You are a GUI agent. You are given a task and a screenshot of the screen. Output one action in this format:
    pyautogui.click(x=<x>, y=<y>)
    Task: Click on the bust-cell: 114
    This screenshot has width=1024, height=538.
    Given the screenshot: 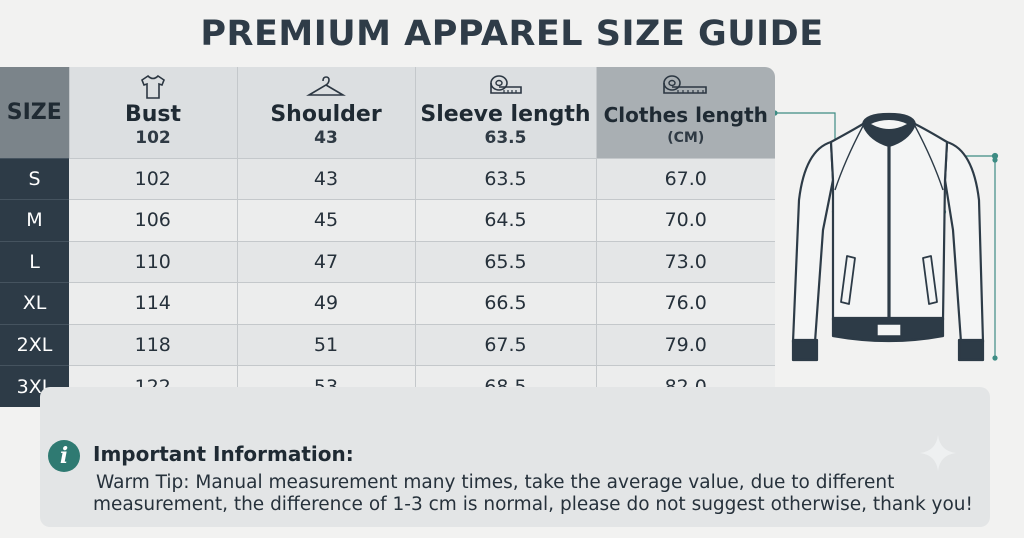 What is the action you would take?
    pyautogui.click(x=153, y=303)
    